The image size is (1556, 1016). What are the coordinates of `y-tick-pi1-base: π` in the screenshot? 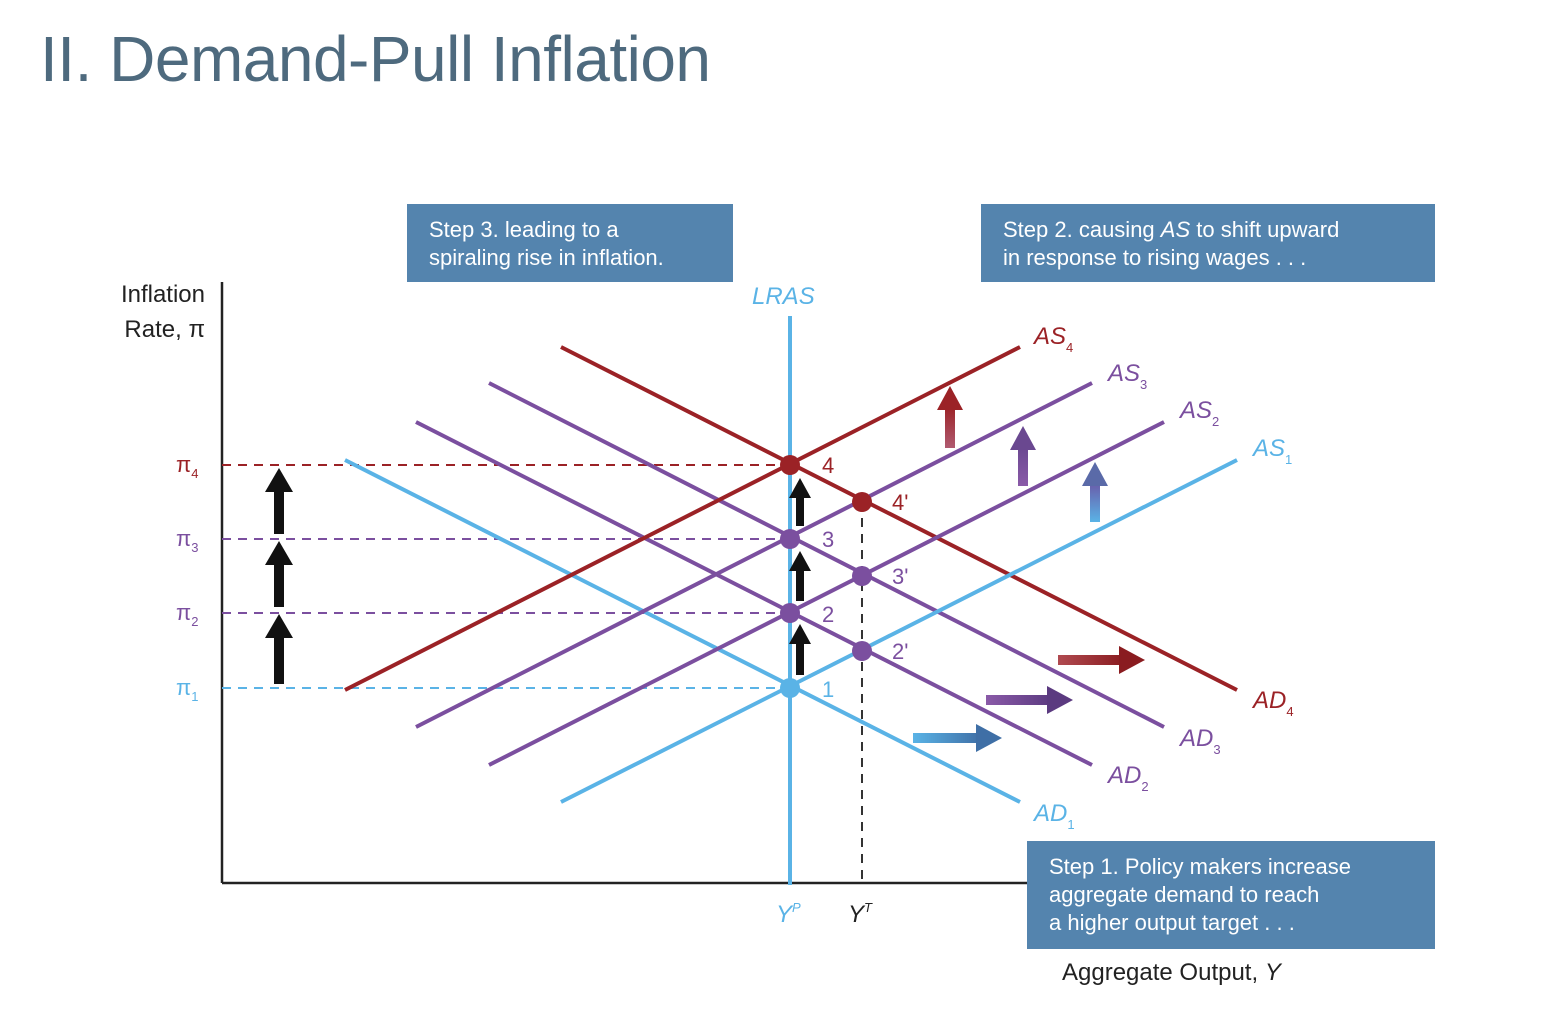 It's located at (183, 687).